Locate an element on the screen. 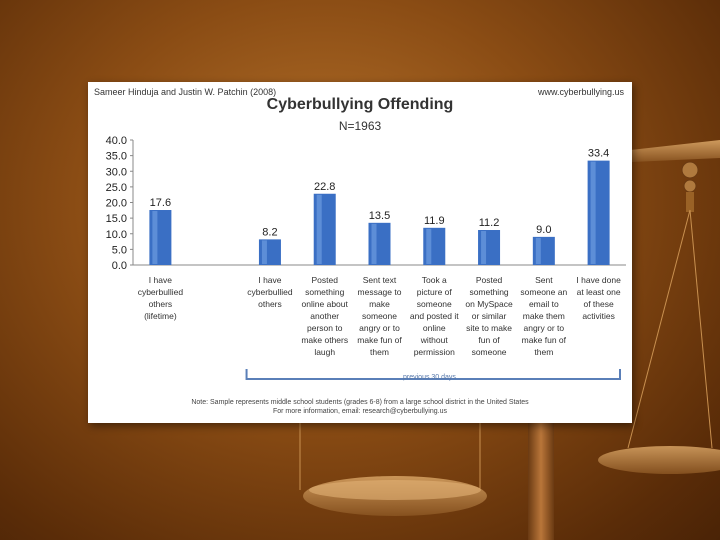 This screenshot has height=540, width=720. data-label: 9.0 is located at coordinates (543, 230).